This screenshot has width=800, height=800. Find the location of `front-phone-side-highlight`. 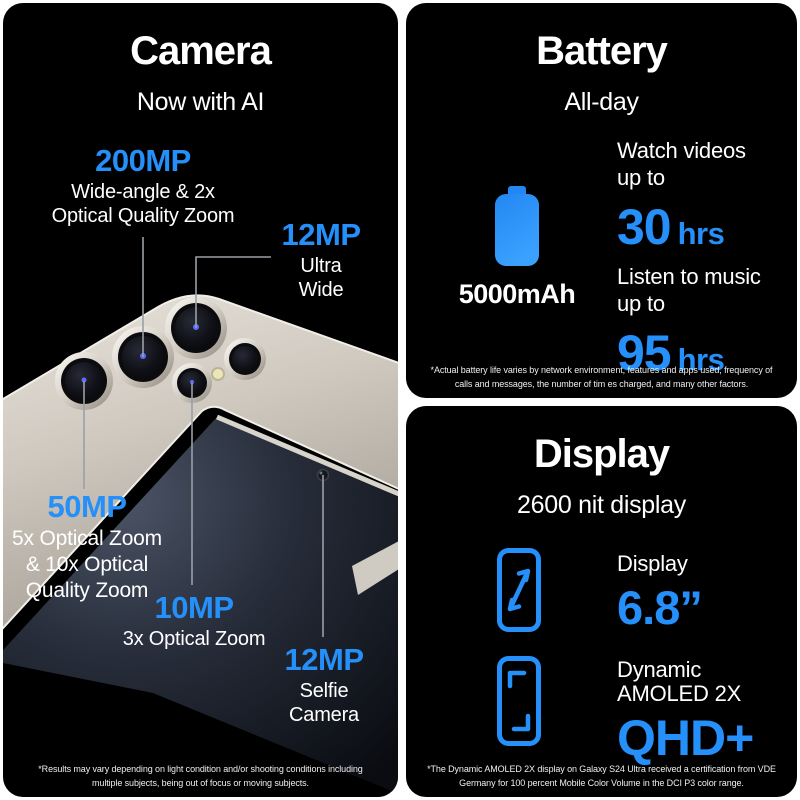

front-phone-side-highlight is located at coordinates (375, 568).